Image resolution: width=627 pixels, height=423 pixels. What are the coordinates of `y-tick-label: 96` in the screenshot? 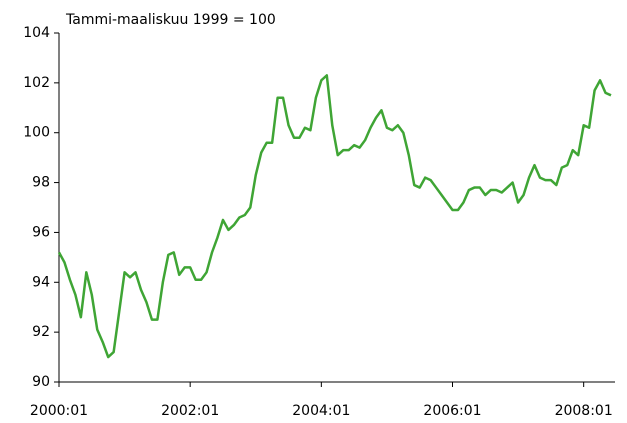 It's located at (41, 232).